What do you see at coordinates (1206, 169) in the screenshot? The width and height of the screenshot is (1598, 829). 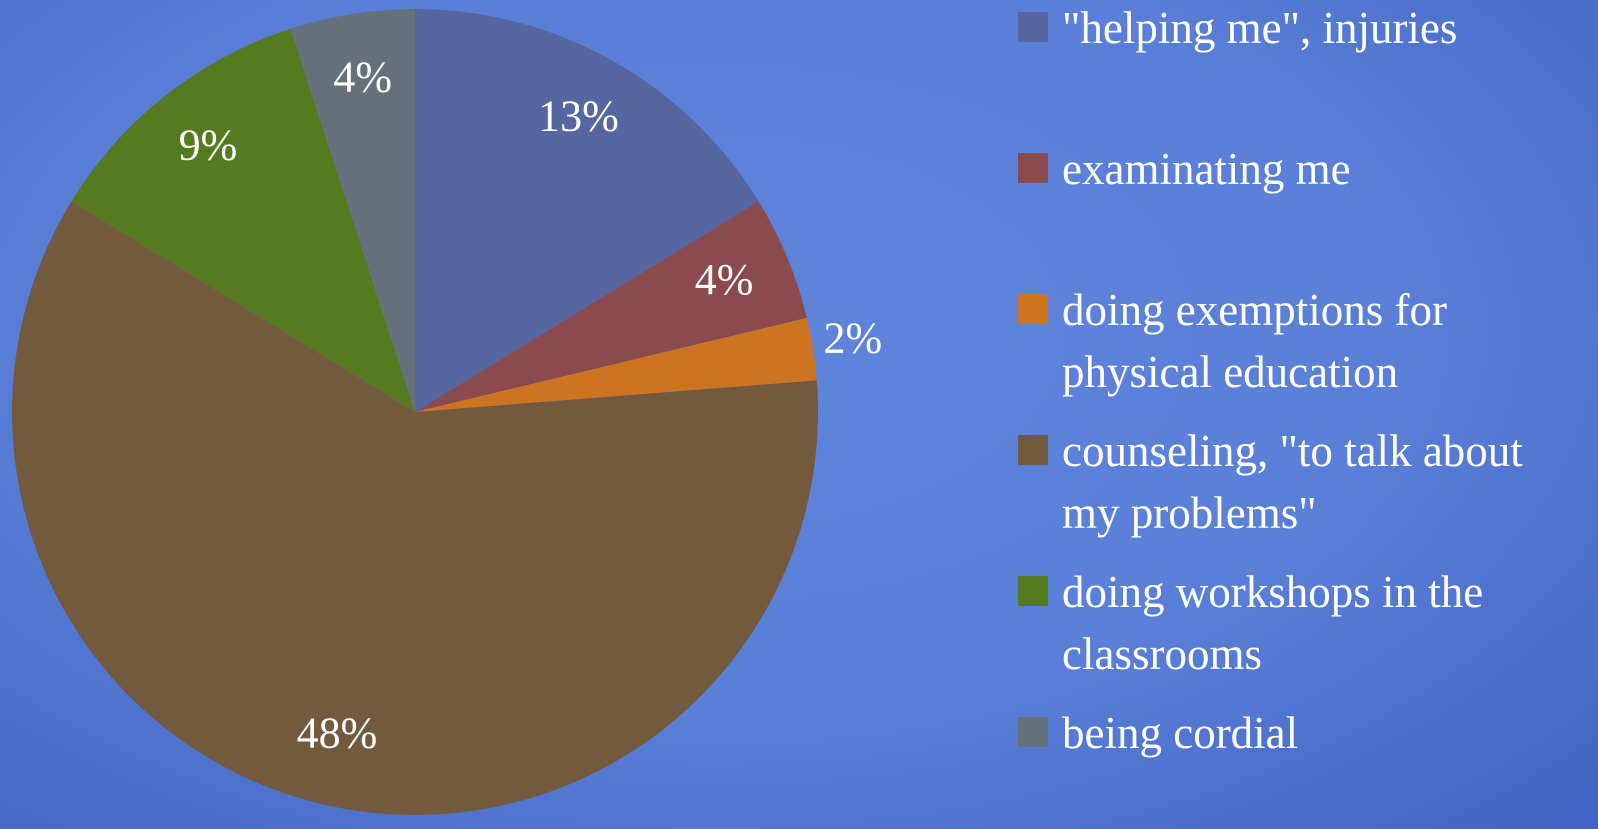 I see `legend-label: examinating me` at bounding box center [1206, 169].